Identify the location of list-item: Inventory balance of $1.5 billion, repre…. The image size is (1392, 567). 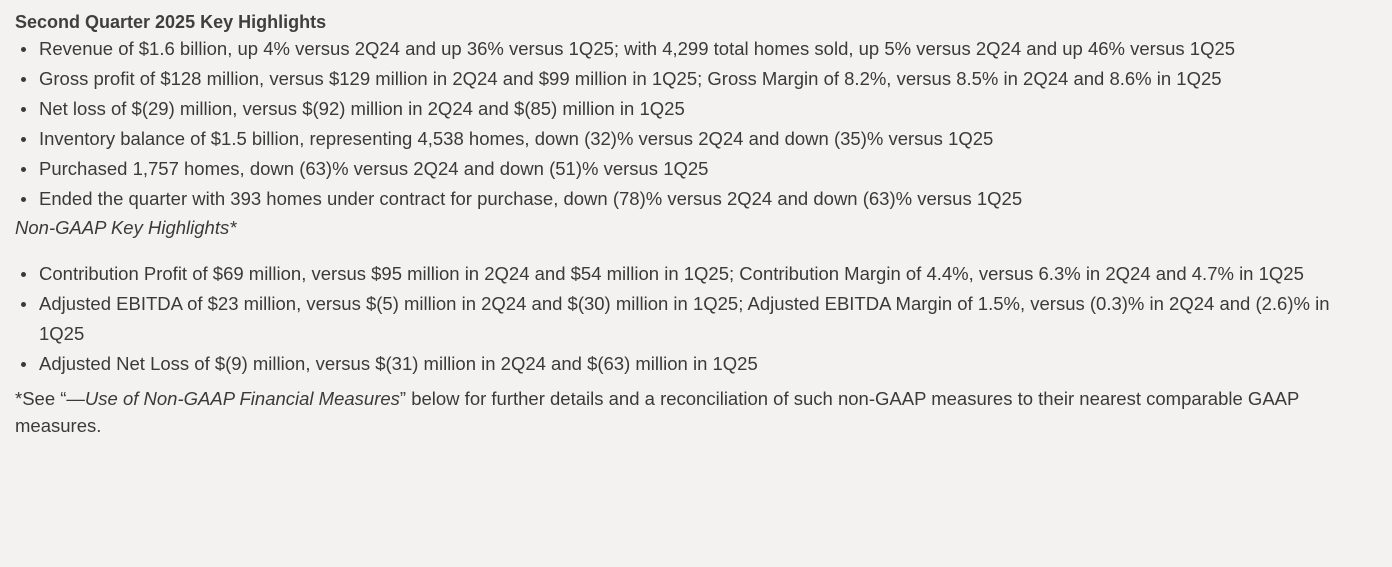
(696, 139).